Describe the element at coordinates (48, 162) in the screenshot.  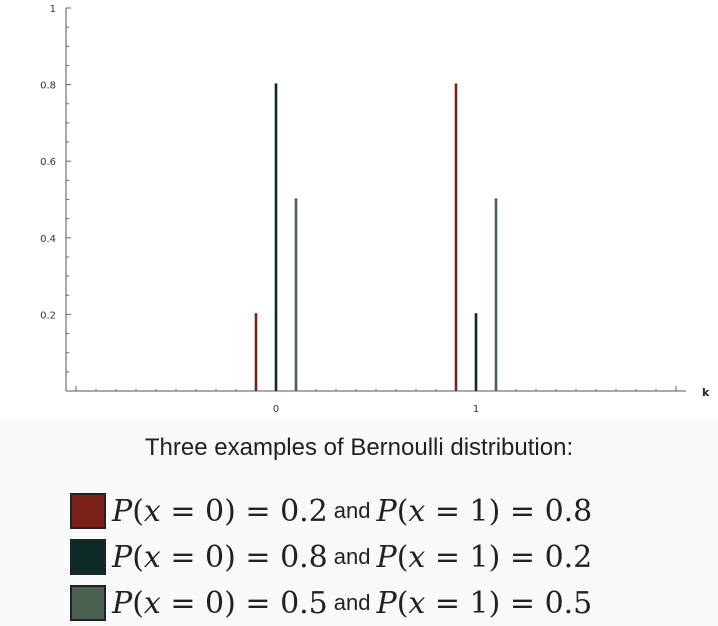
I see `y-tick-label: 0.6` at that location.